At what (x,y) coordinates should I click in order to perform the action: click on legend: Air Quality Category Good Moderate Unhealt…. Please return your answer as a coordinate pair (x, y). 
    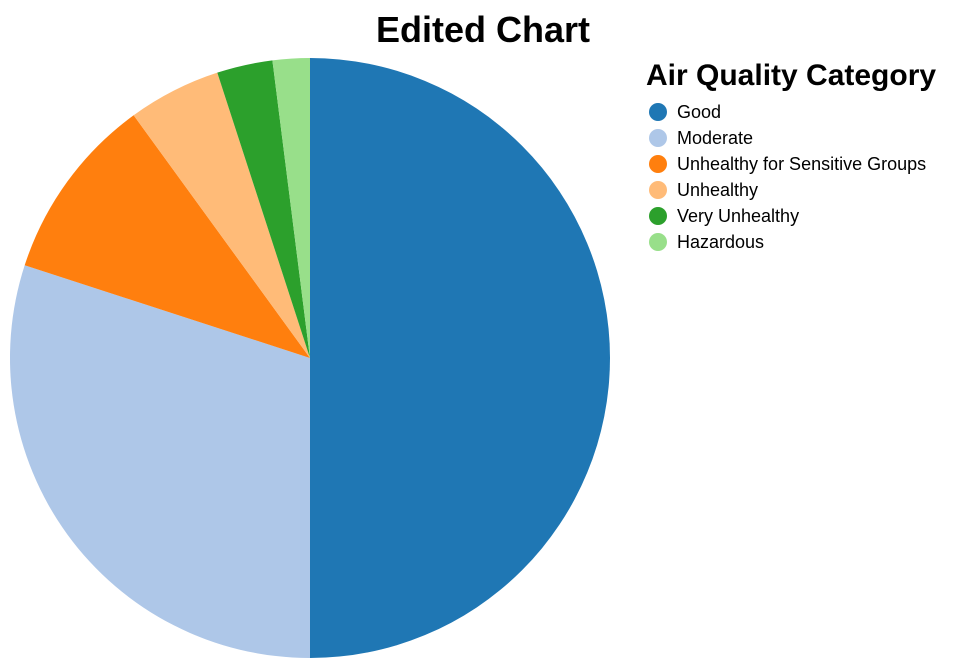
    Looking at the image, I should click on (791, 155).